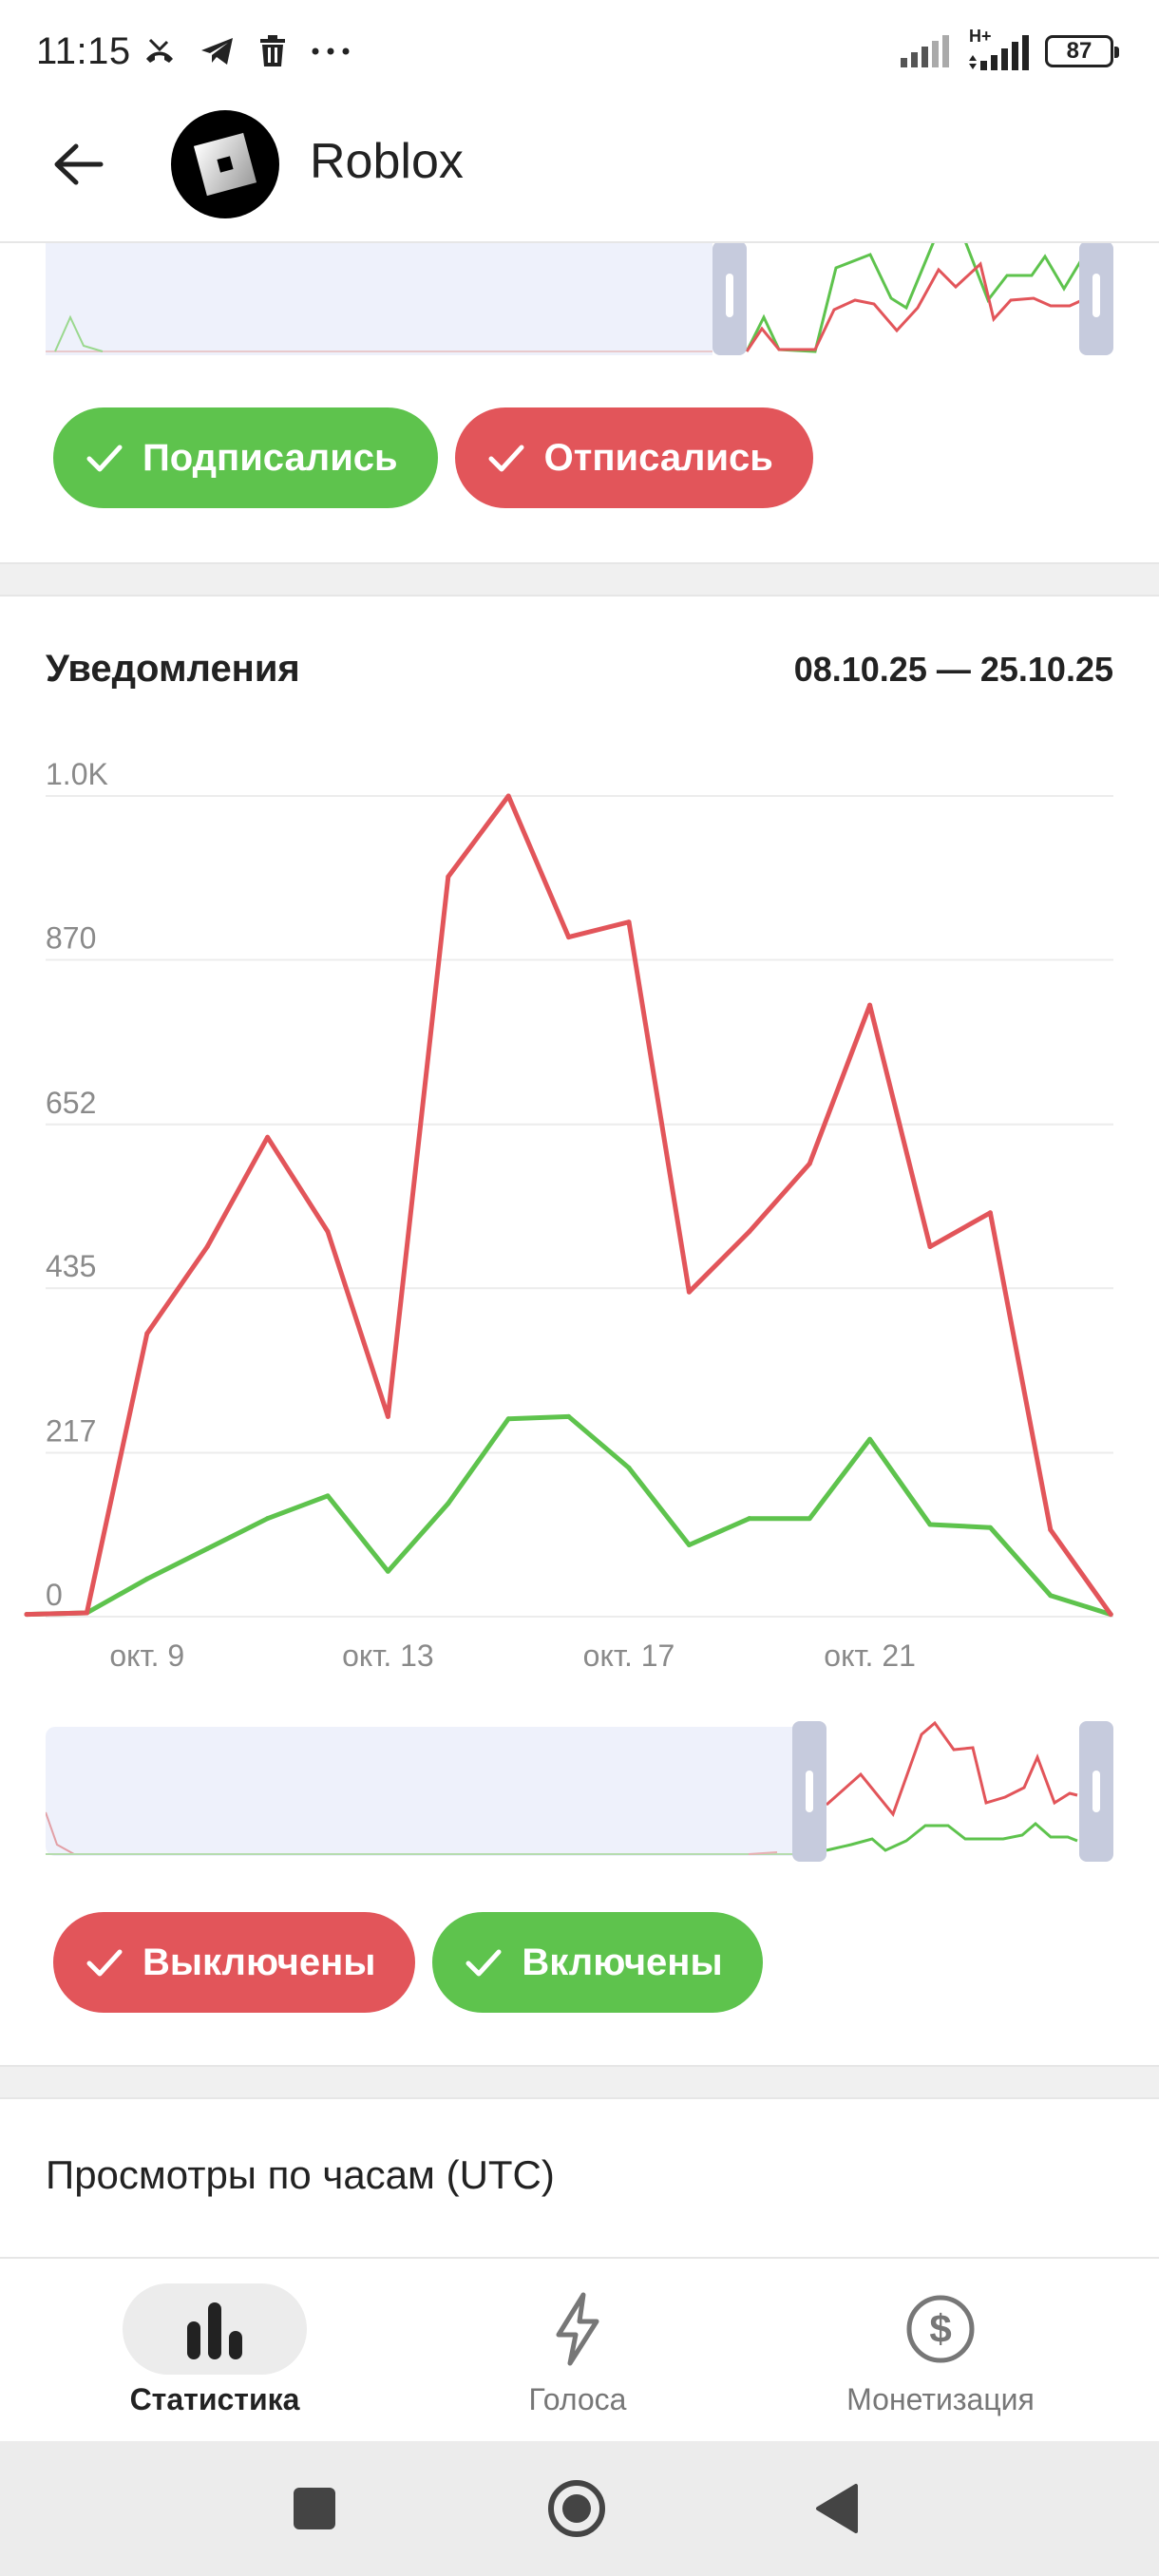 The image size is (1159, 2576). I want to click on navigator-green-line, so click(952, 1837).